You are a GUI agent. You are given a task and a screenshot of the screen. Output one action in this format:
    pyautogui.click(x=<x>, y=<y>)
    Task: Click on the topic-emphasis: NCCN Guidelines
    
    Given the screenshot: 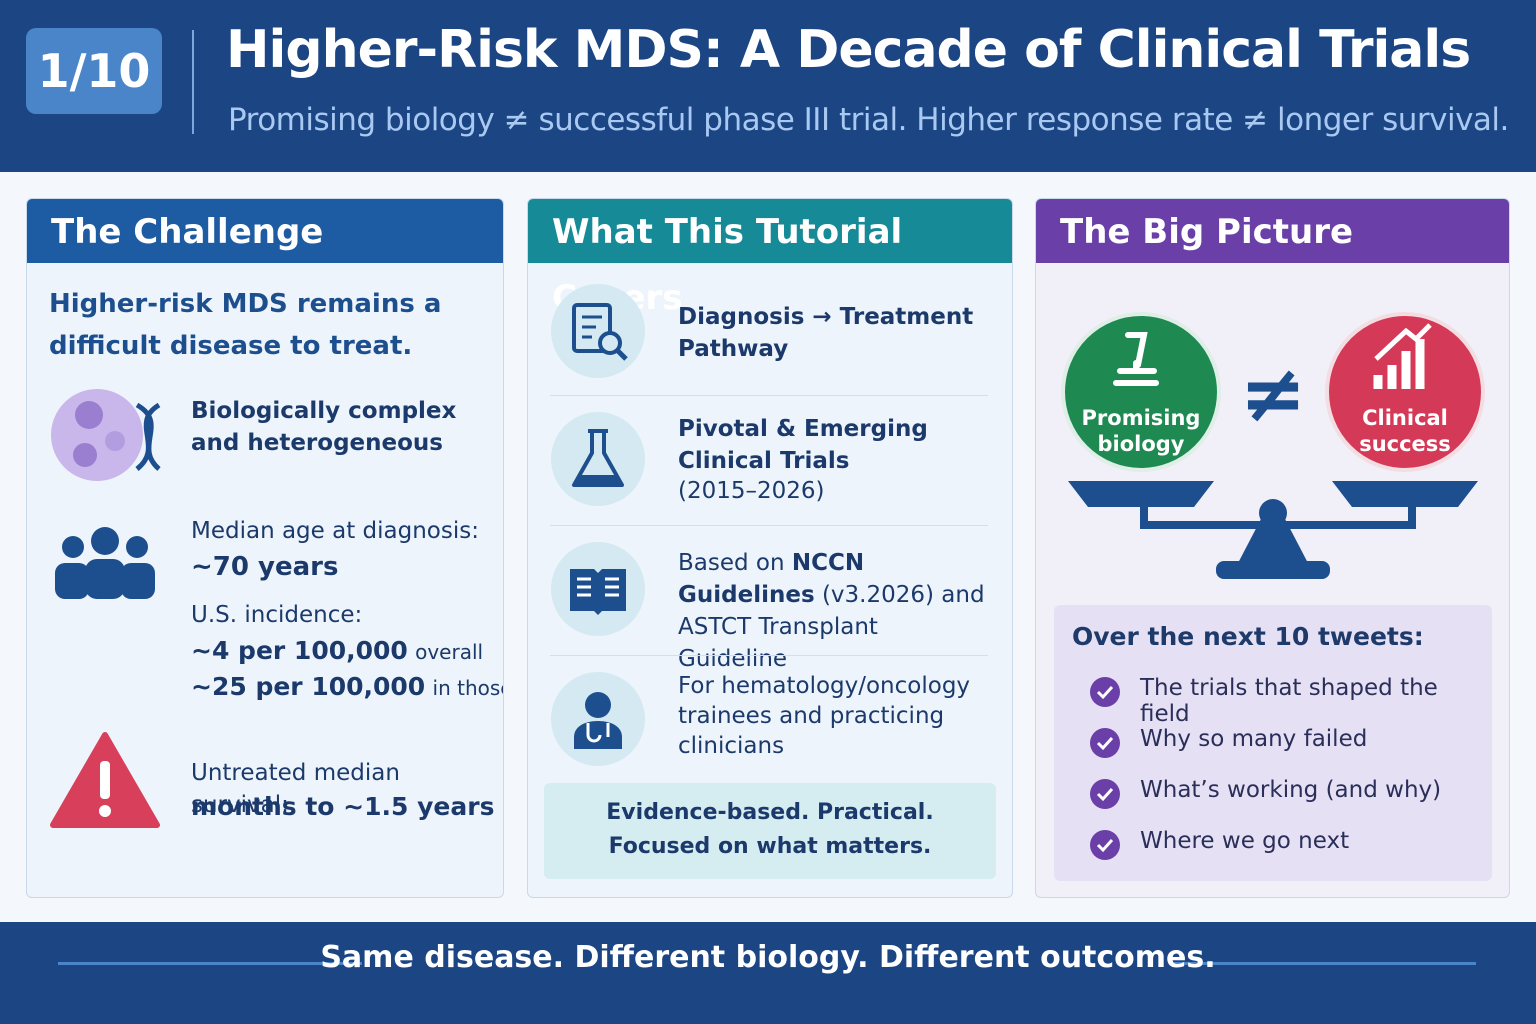 What is the action you would take?
    pyautogui.click(x=771, y=579)
    